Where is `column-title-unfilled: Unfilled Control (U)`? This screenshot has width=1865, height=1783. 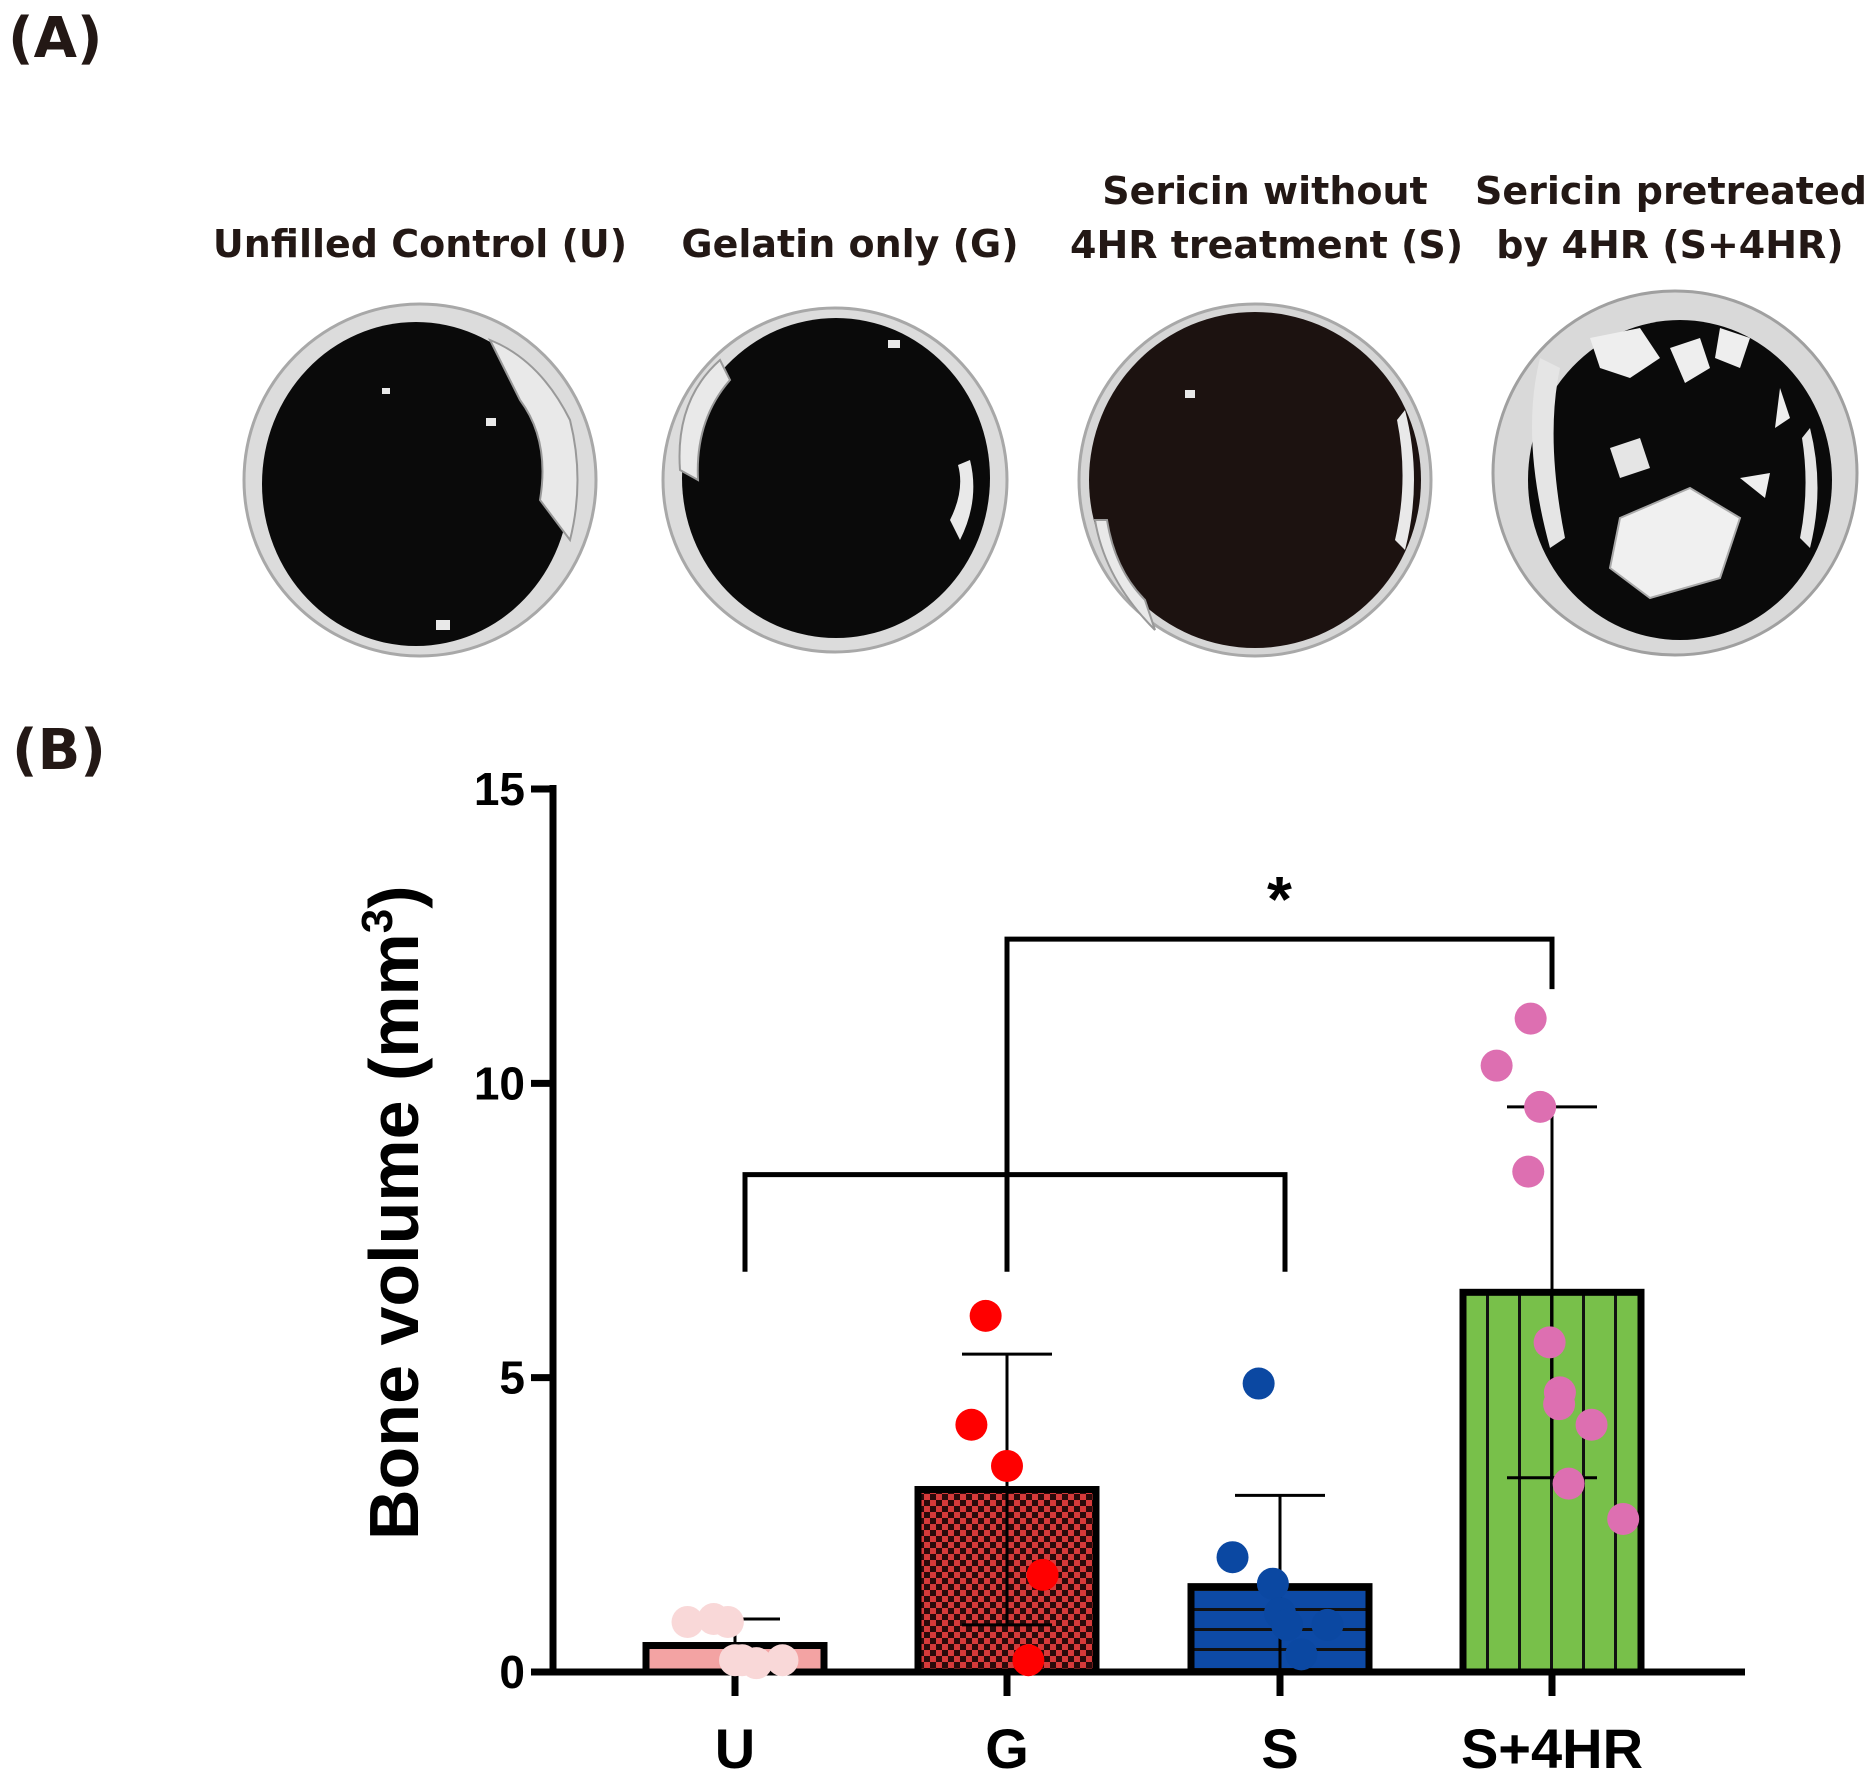 column-title-unfilled: Unfilled Control (U) is located at coordinates (420, 244).